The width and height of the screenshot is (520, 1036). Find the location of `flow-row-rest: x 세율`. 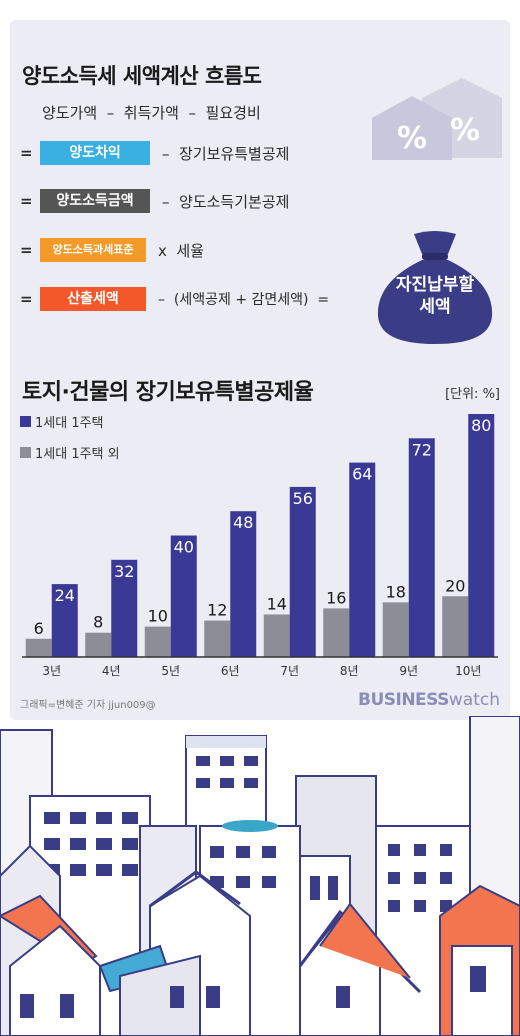

flow-row-rest: x 세율 is located at coordinates (181, 250).